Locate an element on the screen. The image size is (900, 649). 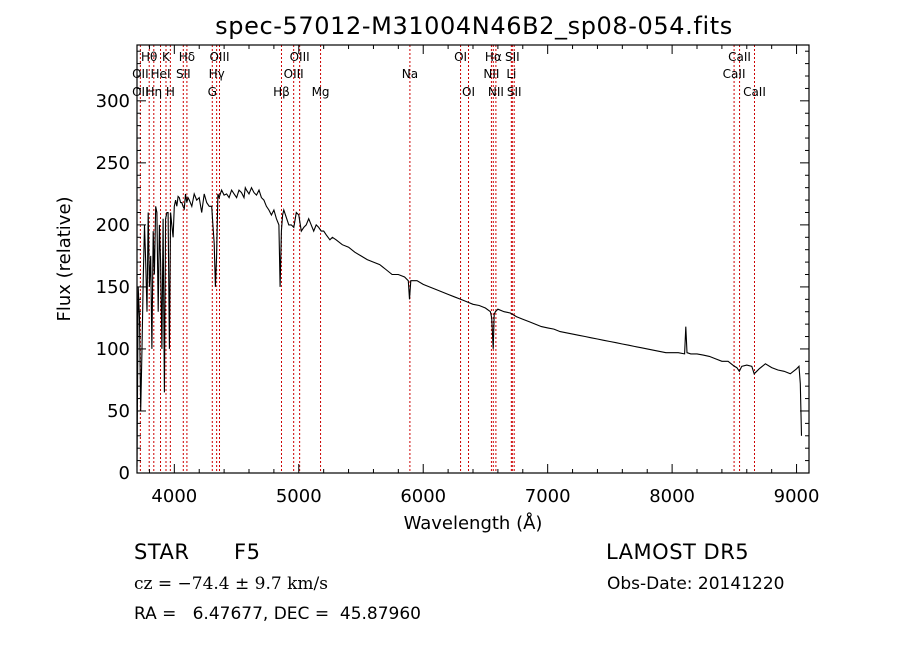
spectral-line-label: Hθ is located at coordinates (149, 57).